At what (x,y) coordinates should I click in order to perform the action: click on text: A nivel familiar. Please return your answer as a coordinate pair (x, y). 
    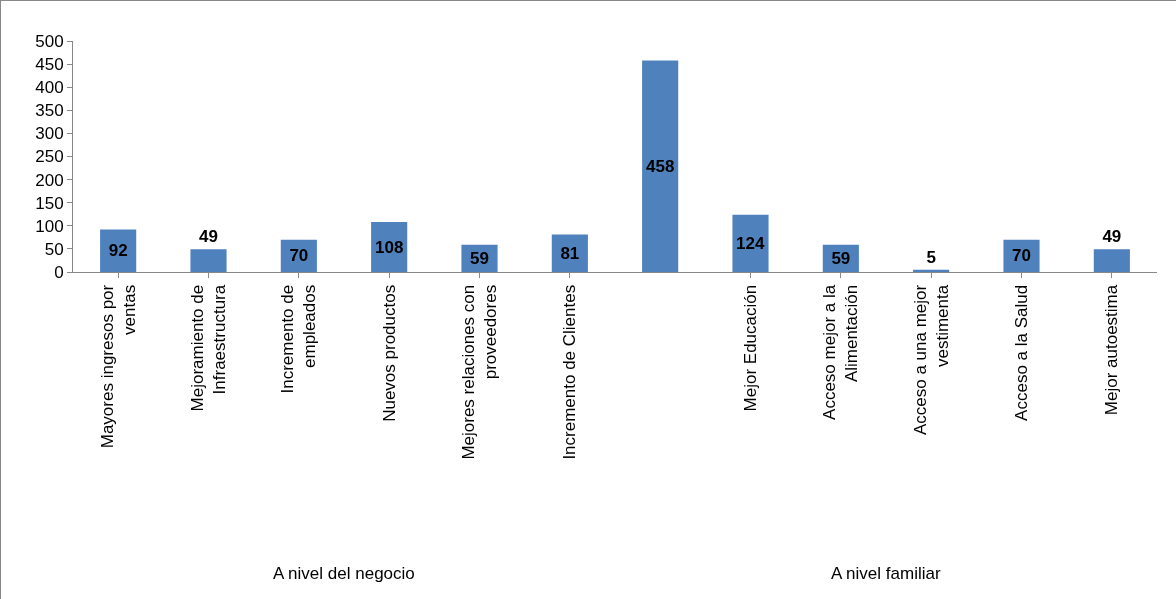
    Looking at the image, I should click on (886, 573).